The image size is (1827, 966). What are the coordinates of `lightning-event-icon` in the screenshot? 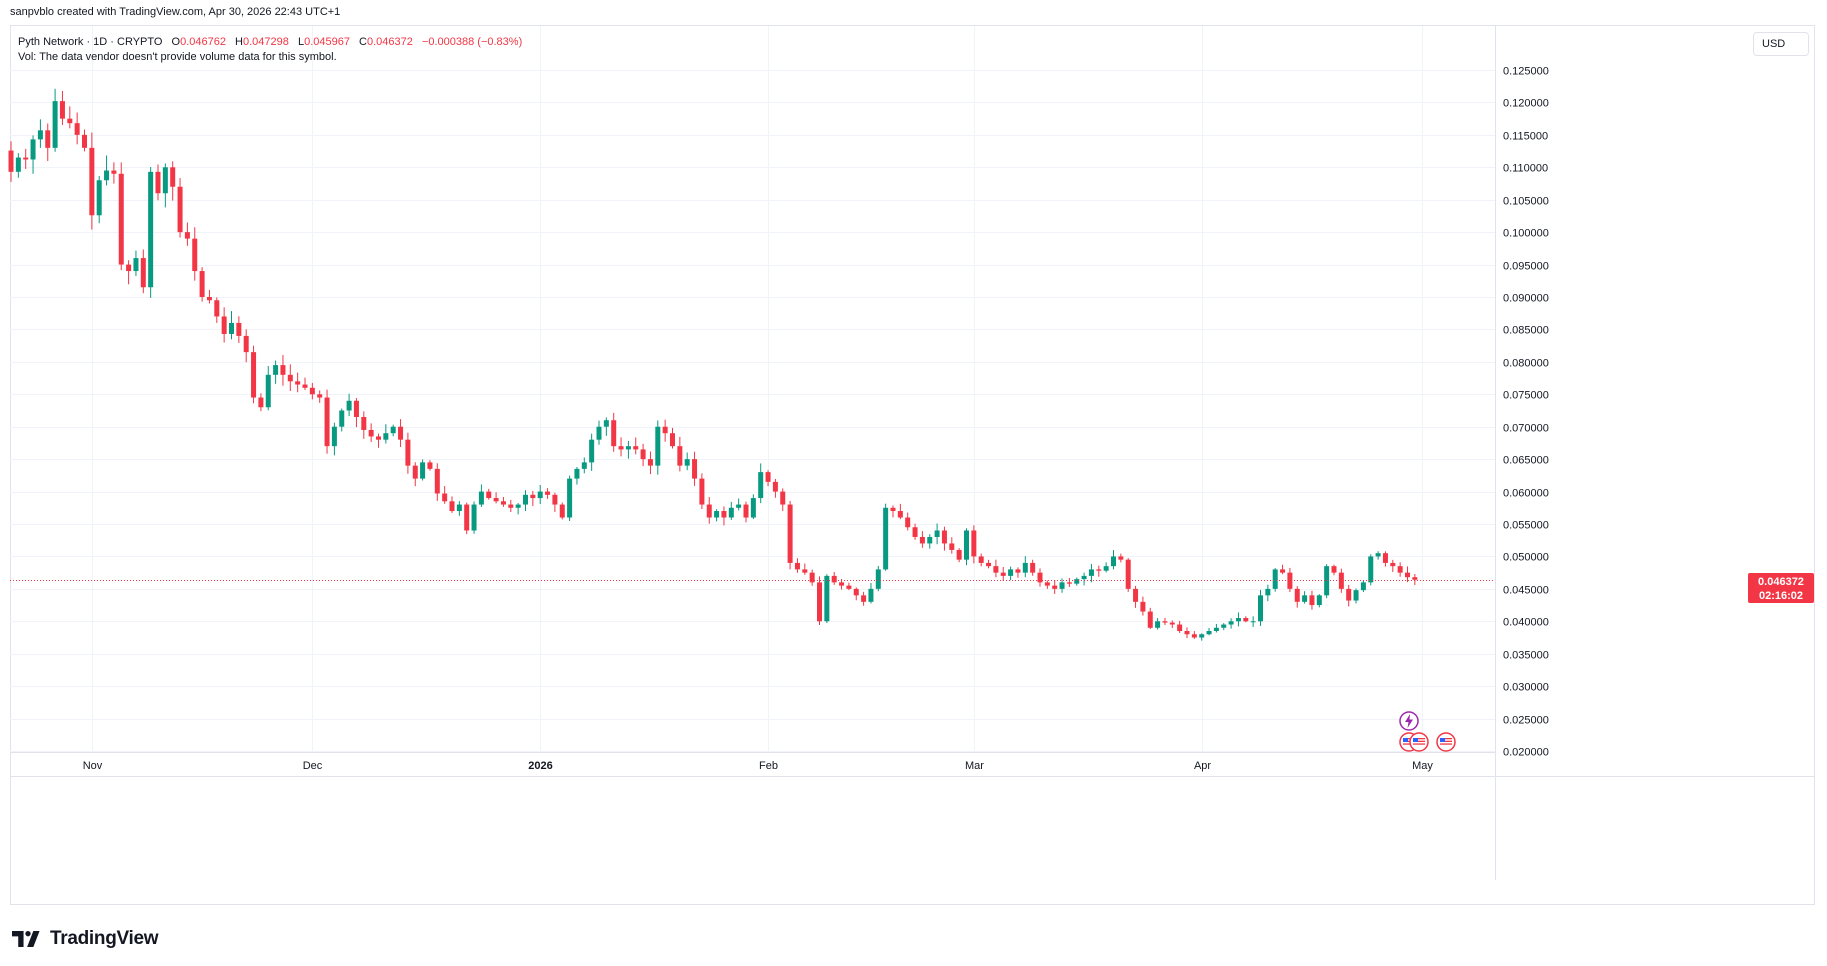 It's located at (1409, 721).